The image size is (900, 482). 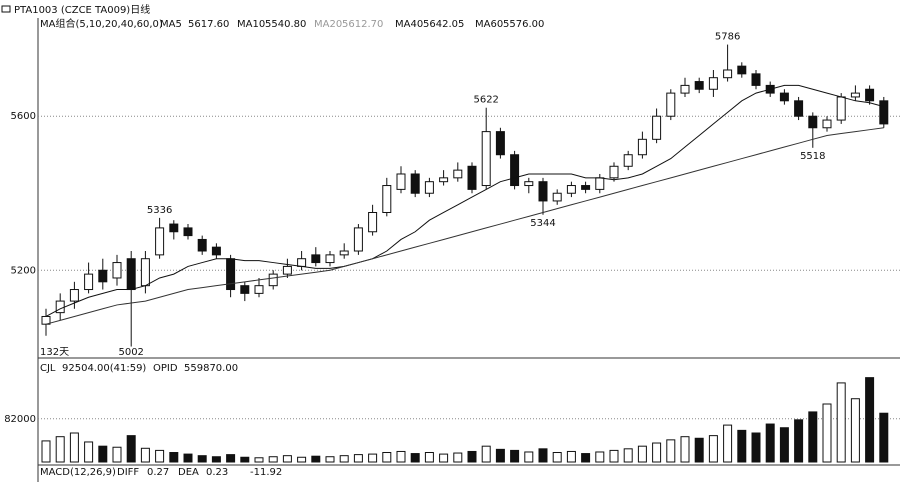 What do you see at coordinates (217, 472) in the screenshot?
I see `dea-value: 0.23` at bounding box center [217, 472].